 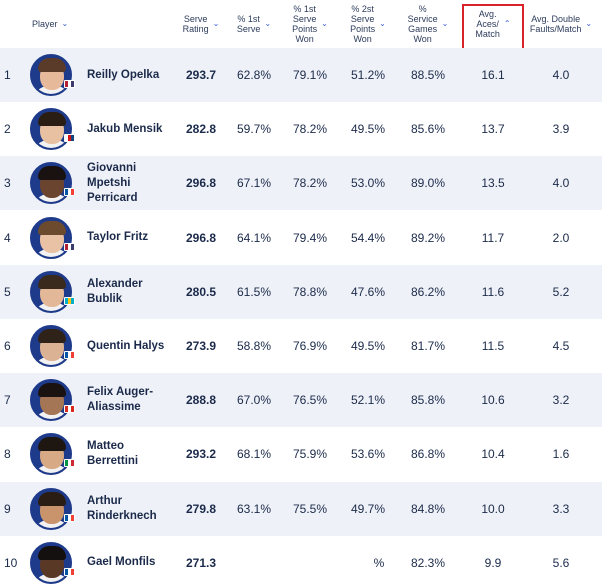 What do you see at coordinates (7, 129) in the screenshot?
I see `rank-cell: 2` at bounding box center [7, 129].